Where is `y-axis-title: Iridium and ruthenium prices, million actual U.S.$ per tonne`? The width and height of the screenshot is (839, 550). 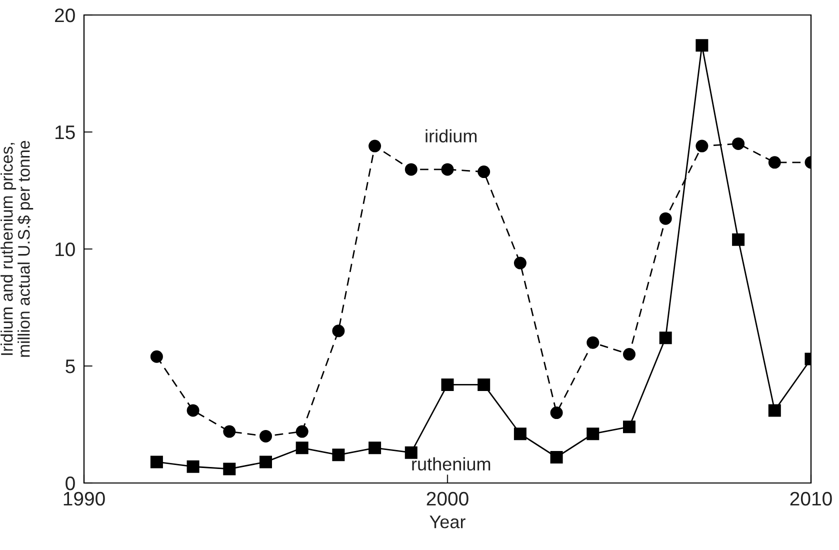 y-axis-title: Iridium and ruthenium prices, million actual U.S.$ per tonne is located at coordinates (17, 248).